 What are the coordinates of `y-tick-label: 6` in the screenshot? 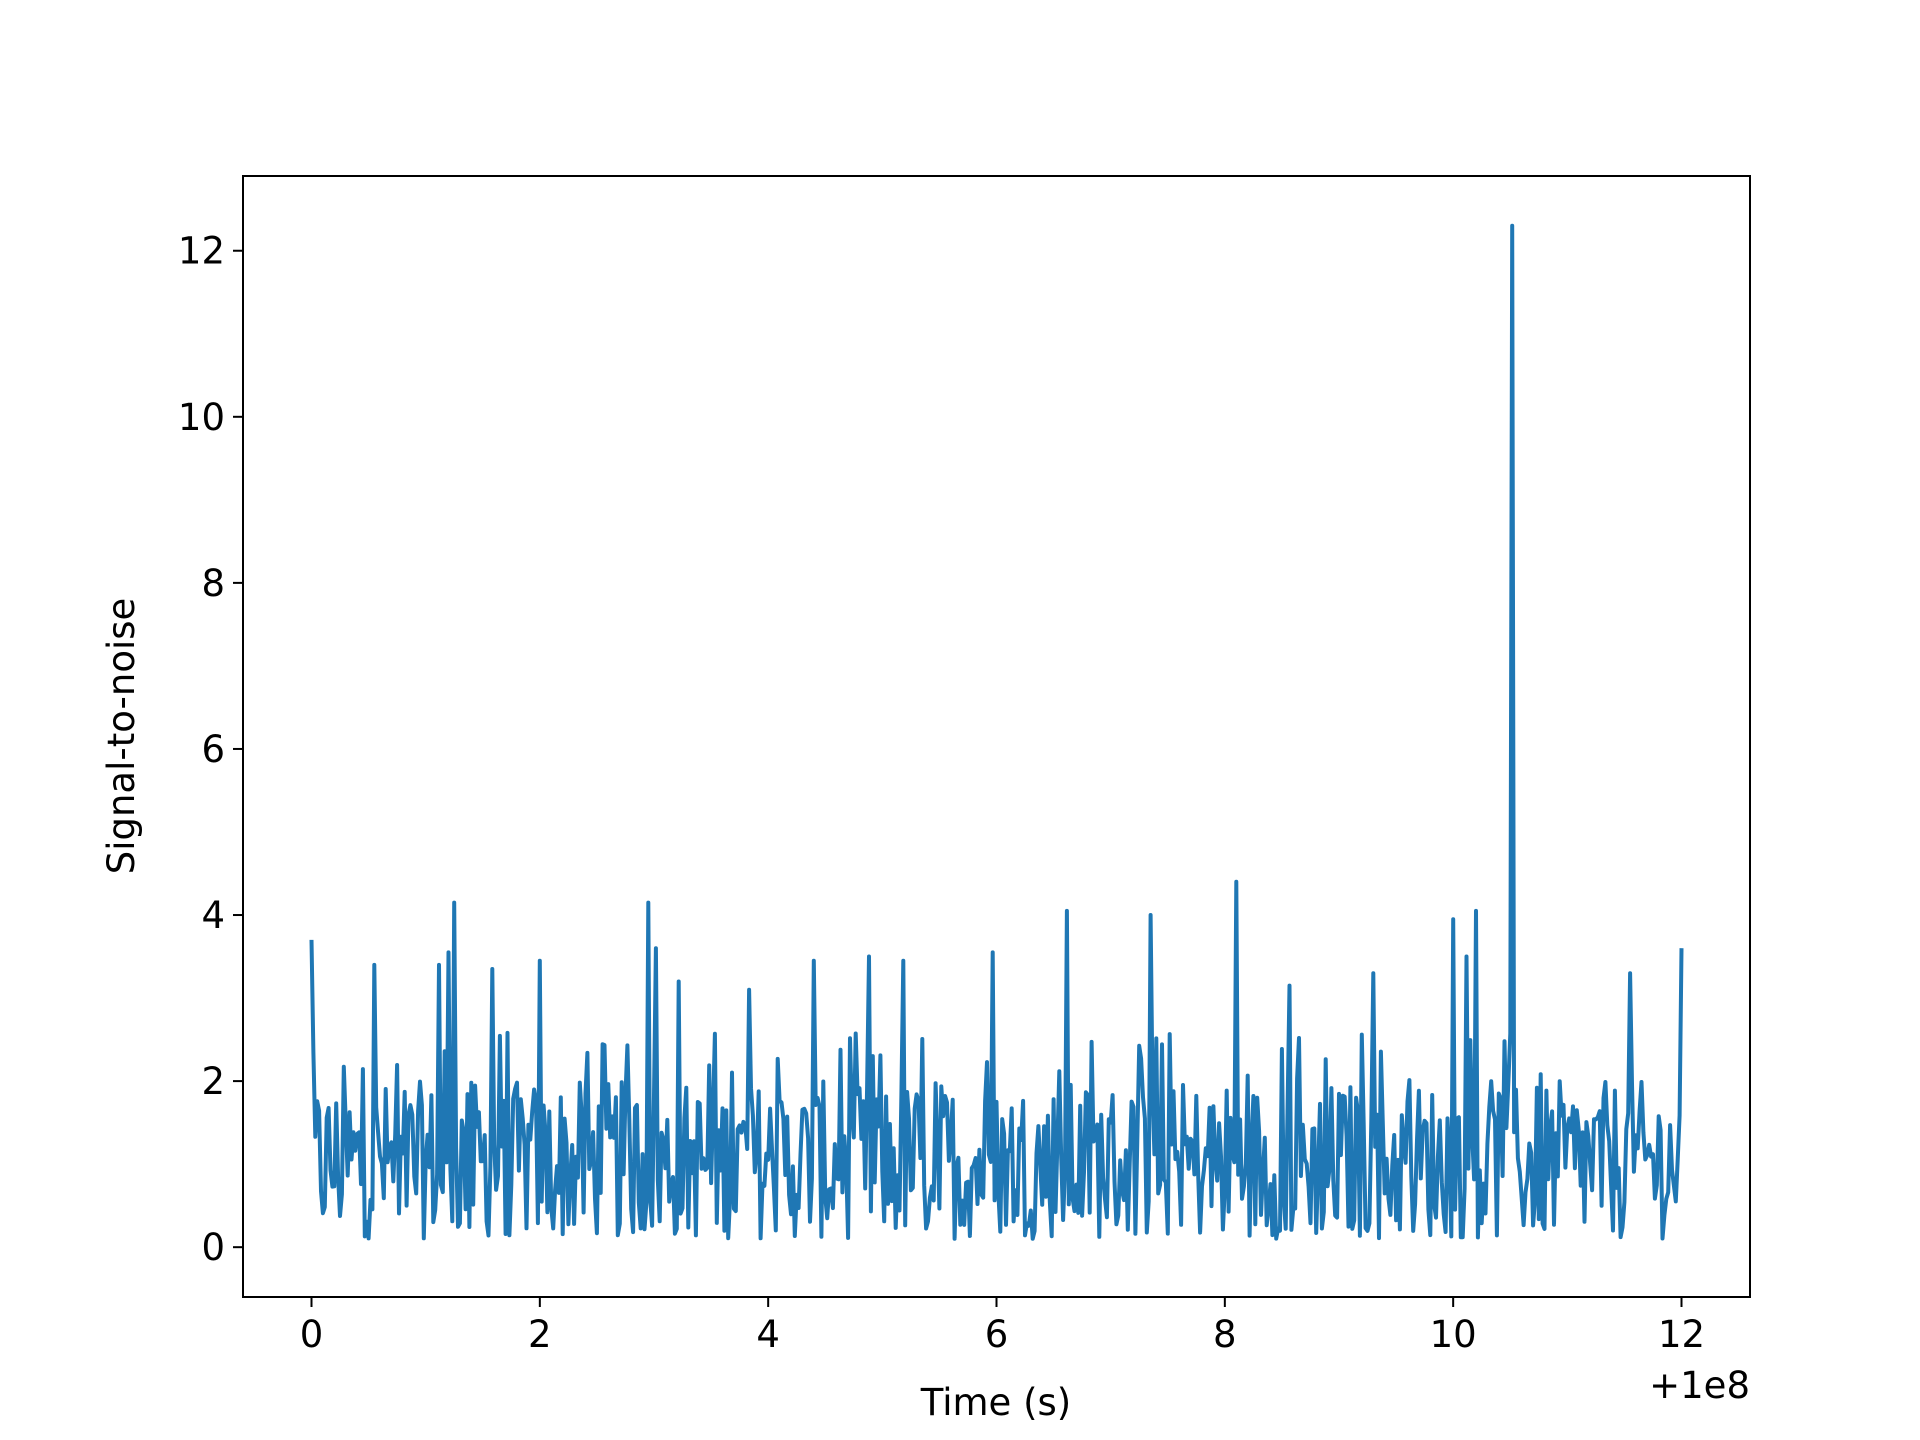 It's located at (213, 749).